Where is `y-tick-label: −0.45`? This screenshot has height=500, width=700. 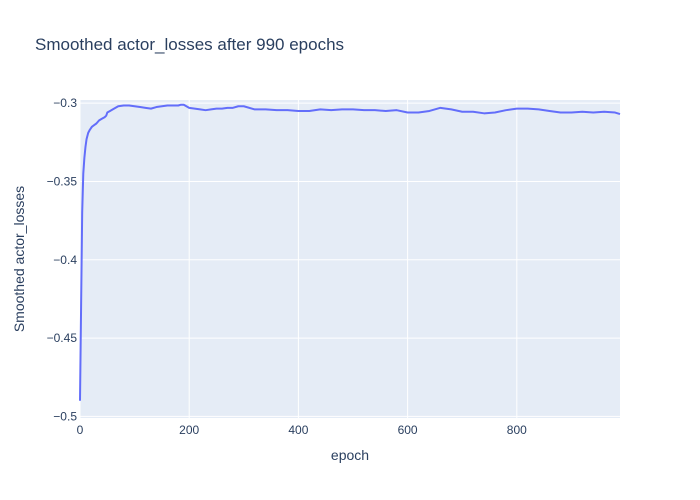
y-tick-label: −0.45 is located at coordinates (62, 338).